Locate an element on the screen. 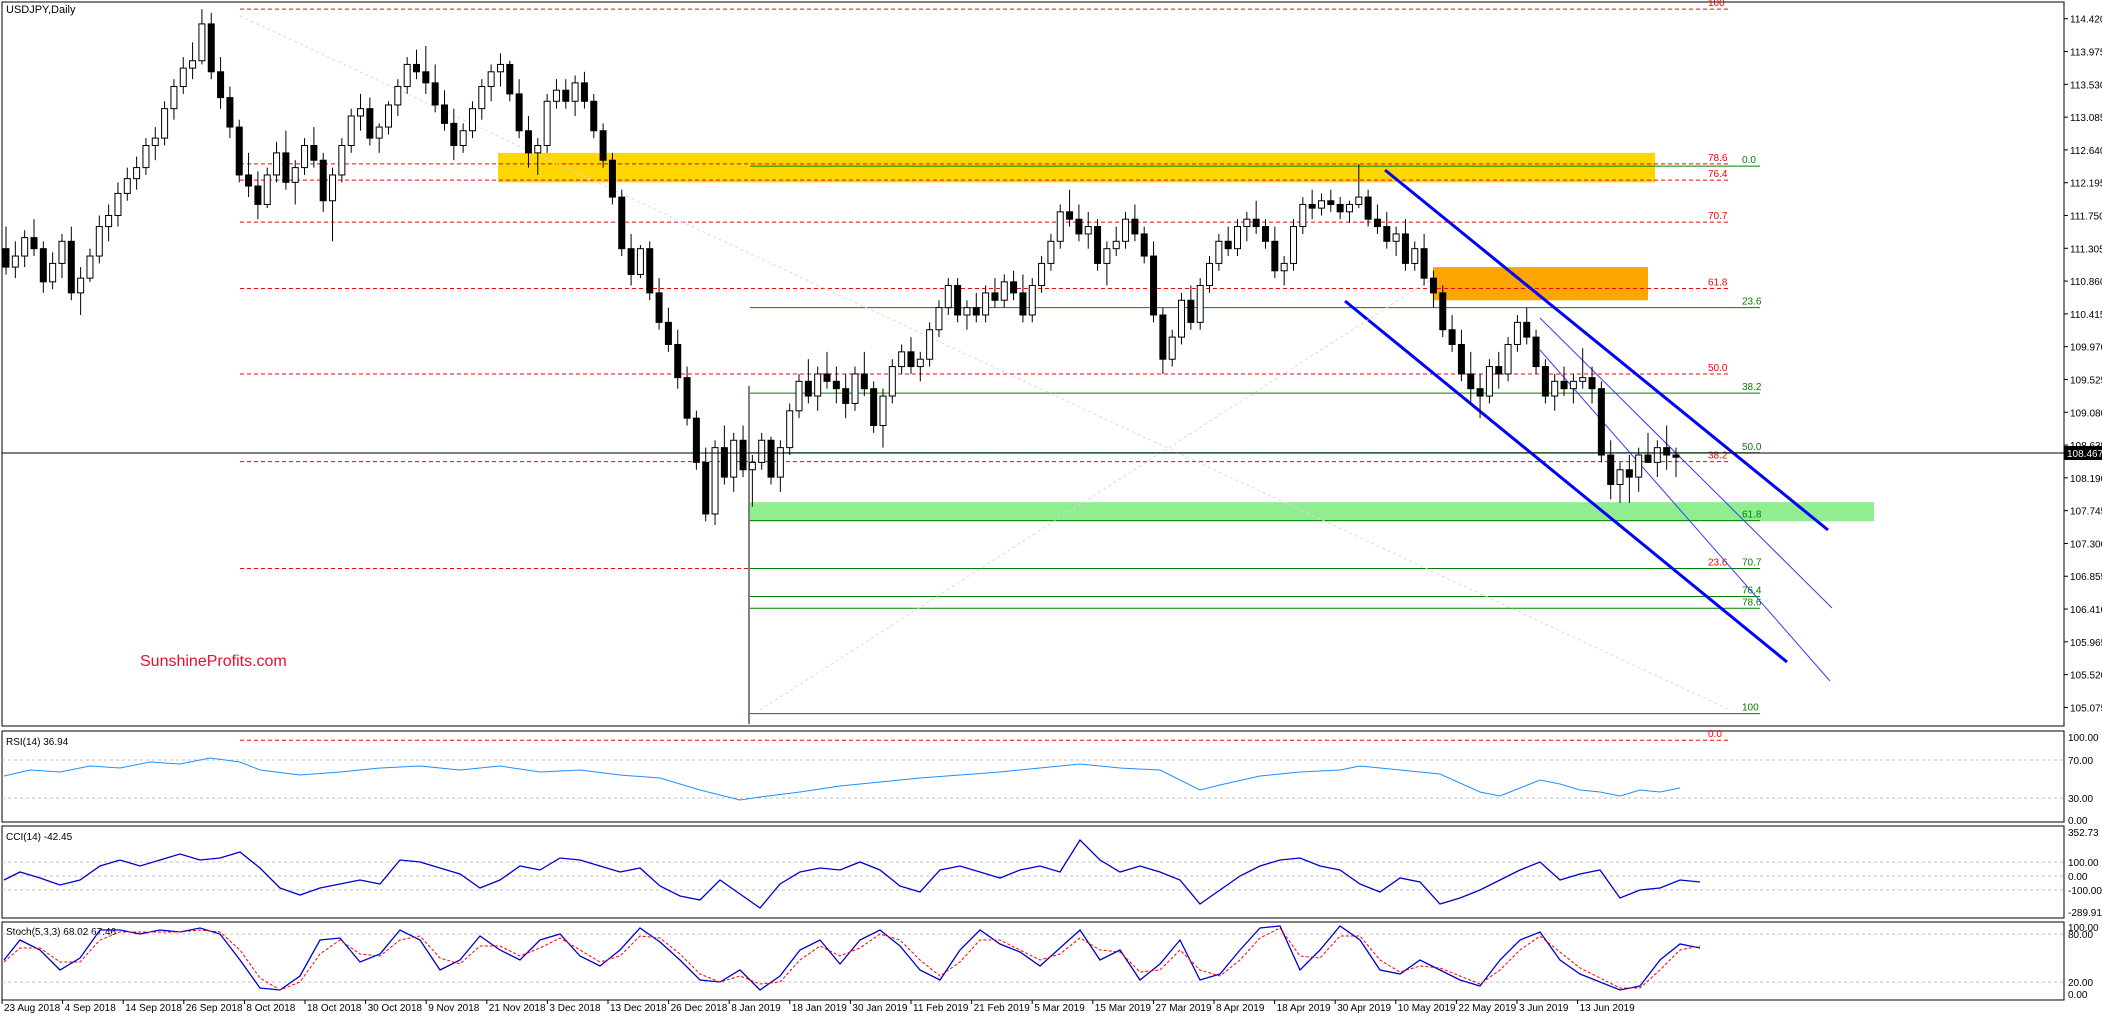  date-tick-label: 18 Apr 2019 is located at coordinates (1304, 1008).